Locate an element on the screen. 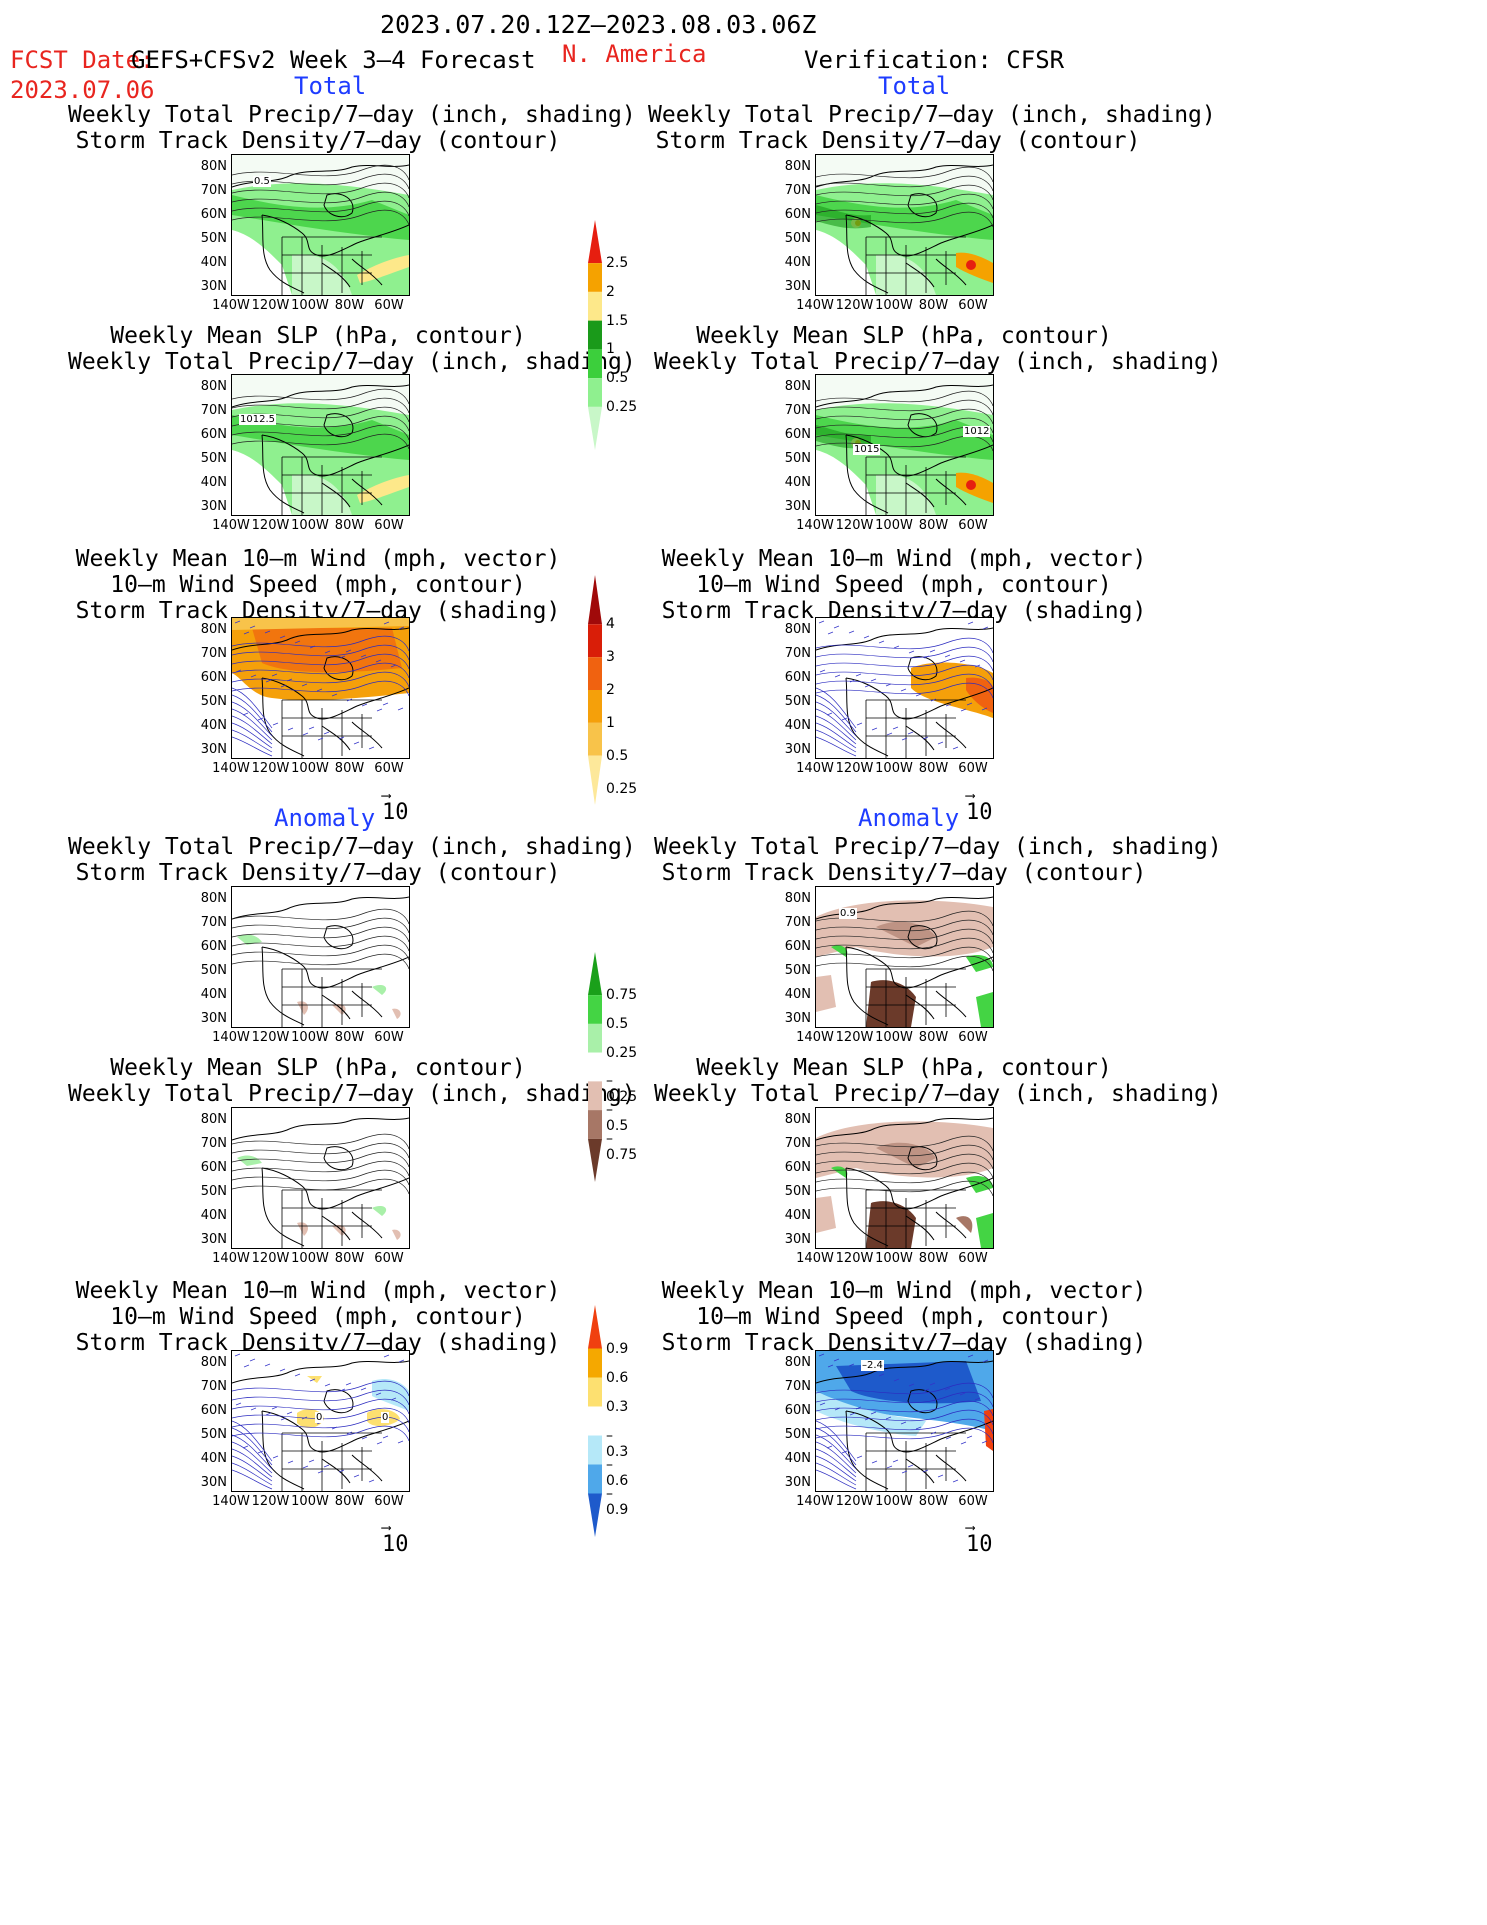  colorbar-label: 2 is located at coordinates (610, 291).